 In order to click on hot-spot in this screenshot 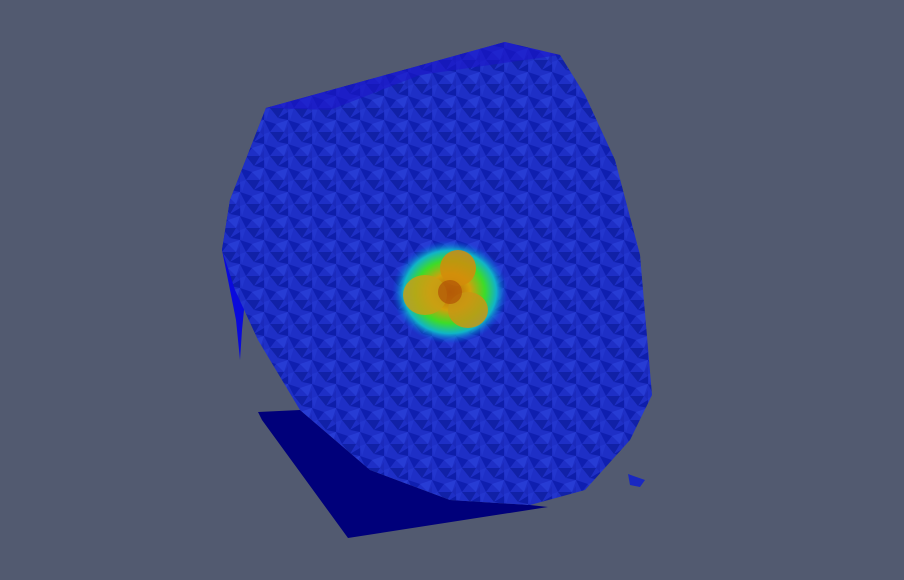, I will do `click(450, 292)`.